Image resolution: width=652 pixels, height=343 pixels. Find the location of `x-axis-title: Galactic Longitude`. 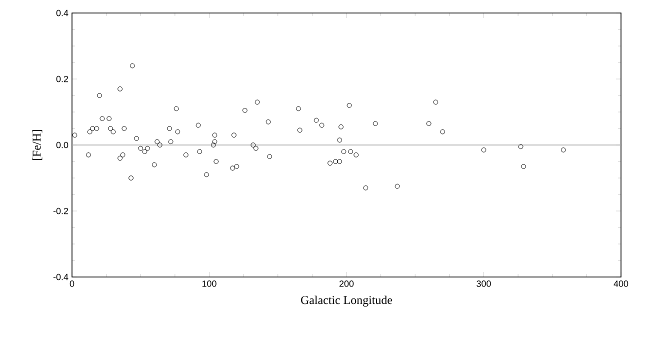

x-axis-title: Galactic Longitude is located at coordinates (346, 301).